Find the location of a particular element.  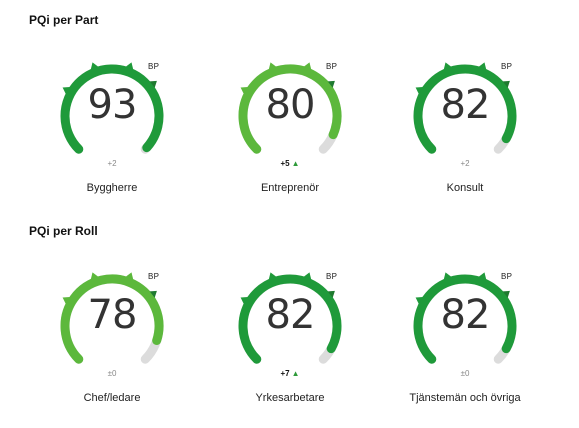

delta-value: +7 is located at coordinates (285, 373).